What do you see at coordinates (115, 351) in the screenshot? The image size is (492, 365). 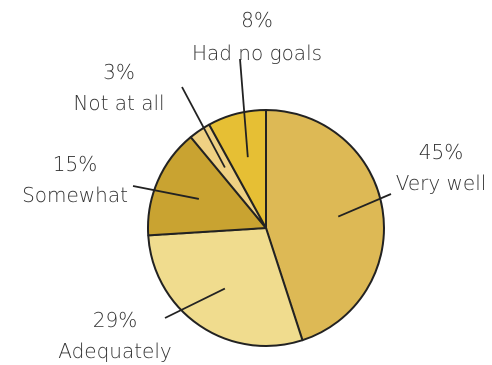 I see `slice-category-label-adequately: Adequately` at bounding box center [115, 351].